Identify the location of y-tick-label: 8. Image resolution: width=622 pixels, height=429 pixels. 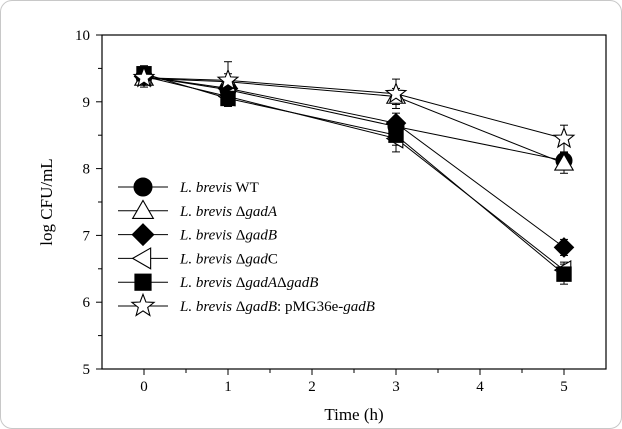
(87, 170).